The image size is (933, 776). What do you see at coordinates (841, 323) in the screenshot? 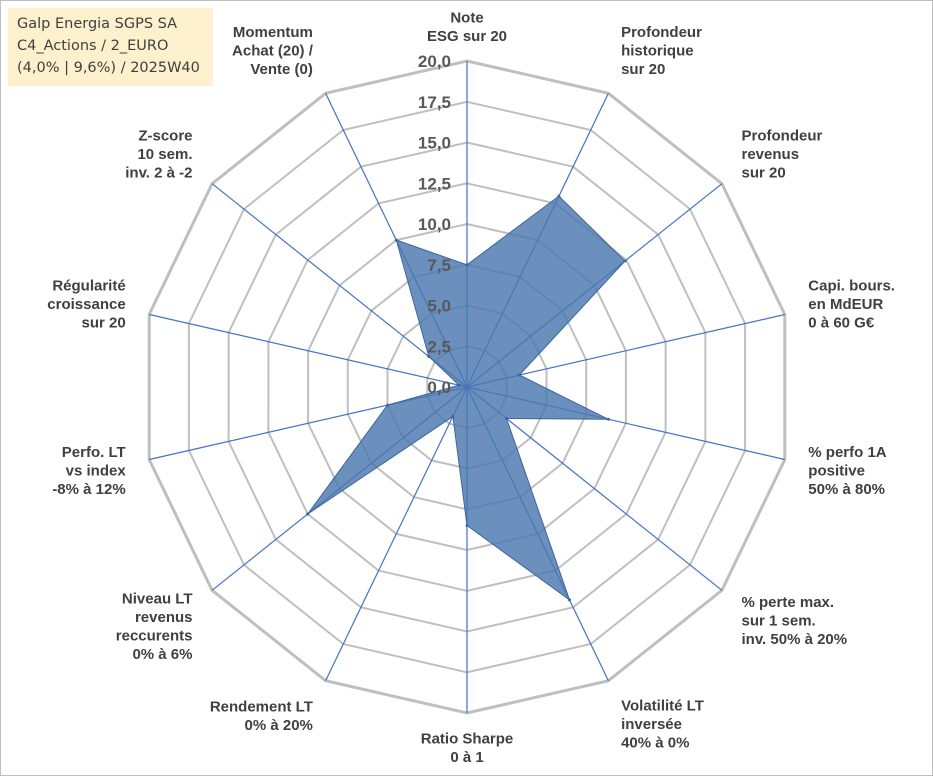
I see `axis-label-line: 0 à 60 G€` at bounding box center [841, 323].